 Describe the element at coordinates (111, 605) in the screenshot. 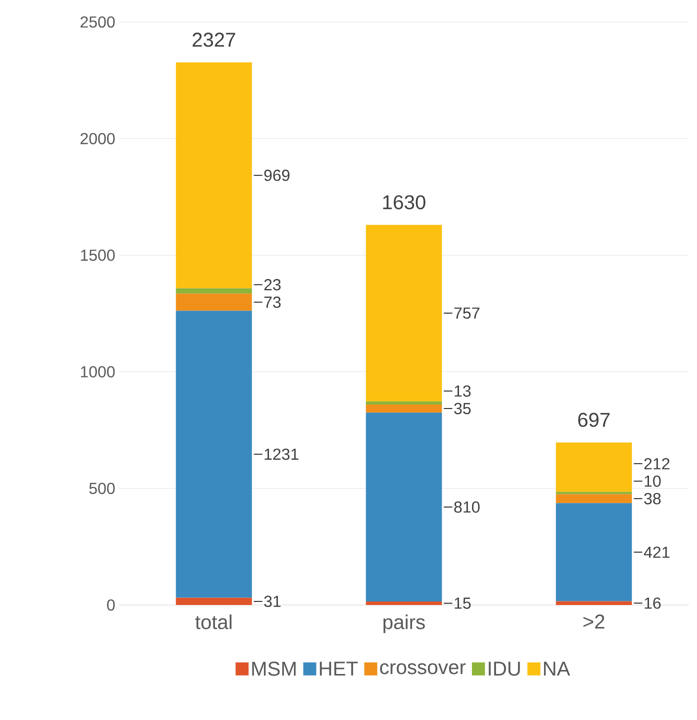

I see `y-tick-label: 0` at that location.